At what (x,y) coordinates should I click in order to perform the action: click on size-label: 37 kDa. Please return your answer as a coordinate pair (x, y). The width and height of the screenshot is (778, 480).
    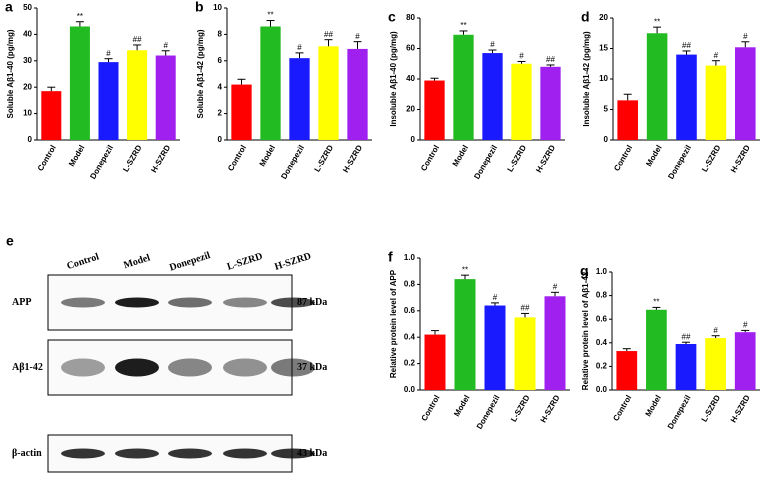
    Looking at the image, I should click on (312, 367).